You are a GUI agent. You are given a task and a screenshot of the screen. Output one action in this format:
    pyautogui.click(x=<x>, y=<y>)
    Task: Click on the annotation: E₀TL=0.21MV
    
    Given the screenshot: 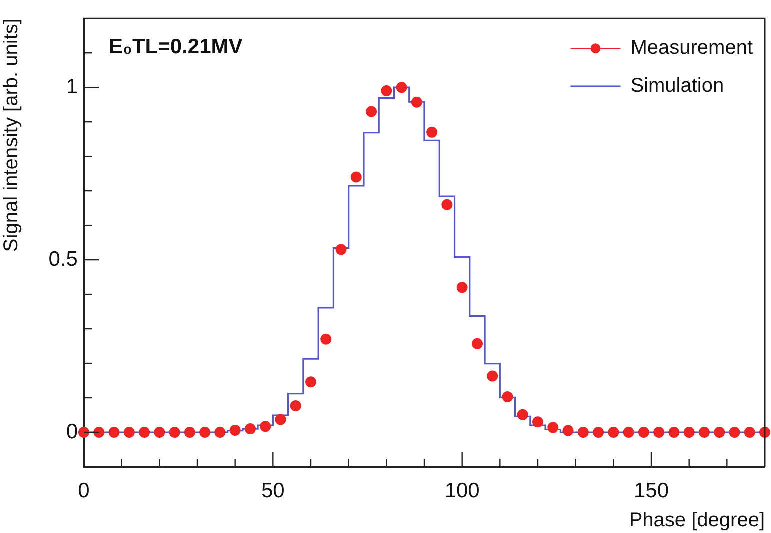 What is the action you would take?
    pyautogui.click(x=176, y=47)
    